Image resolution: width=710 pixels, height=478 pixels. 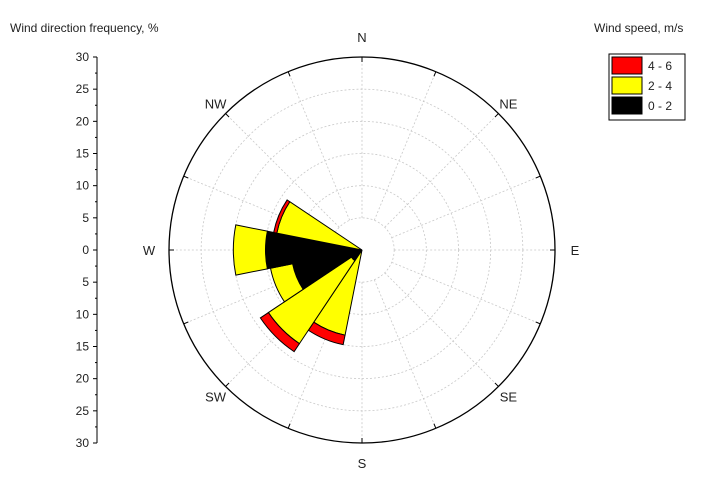 I want to click on sectors, so click(x=297, y=276).